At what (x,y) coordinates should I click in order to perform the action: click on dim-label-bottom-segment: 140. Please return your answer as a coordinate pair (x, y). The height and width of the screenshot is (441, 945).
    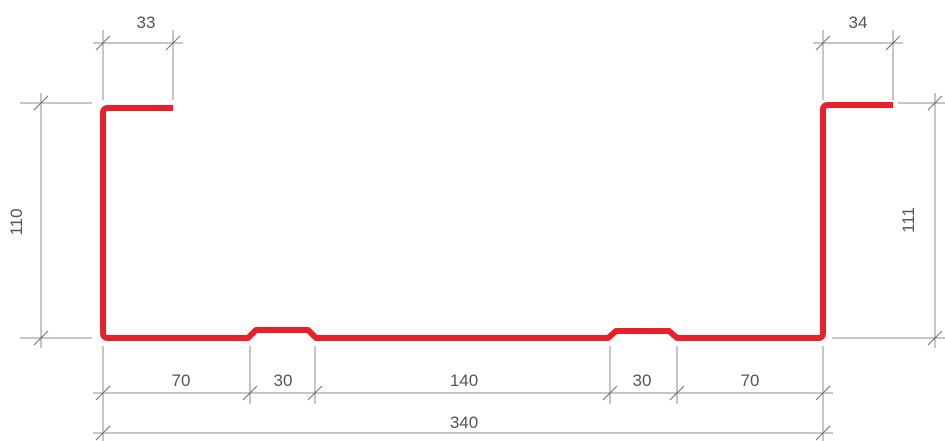
    Looking at the image, I should click on (464, 380).